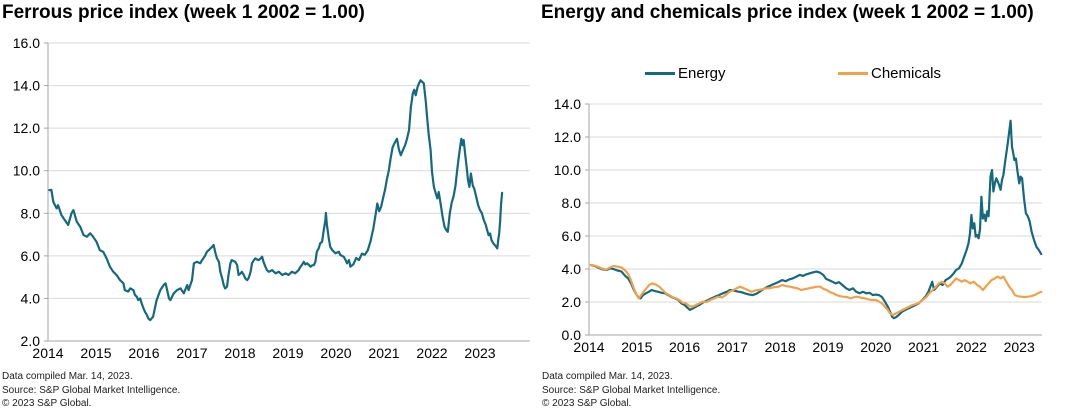  I want to click on chemicals-series-line, so click(816, 290).